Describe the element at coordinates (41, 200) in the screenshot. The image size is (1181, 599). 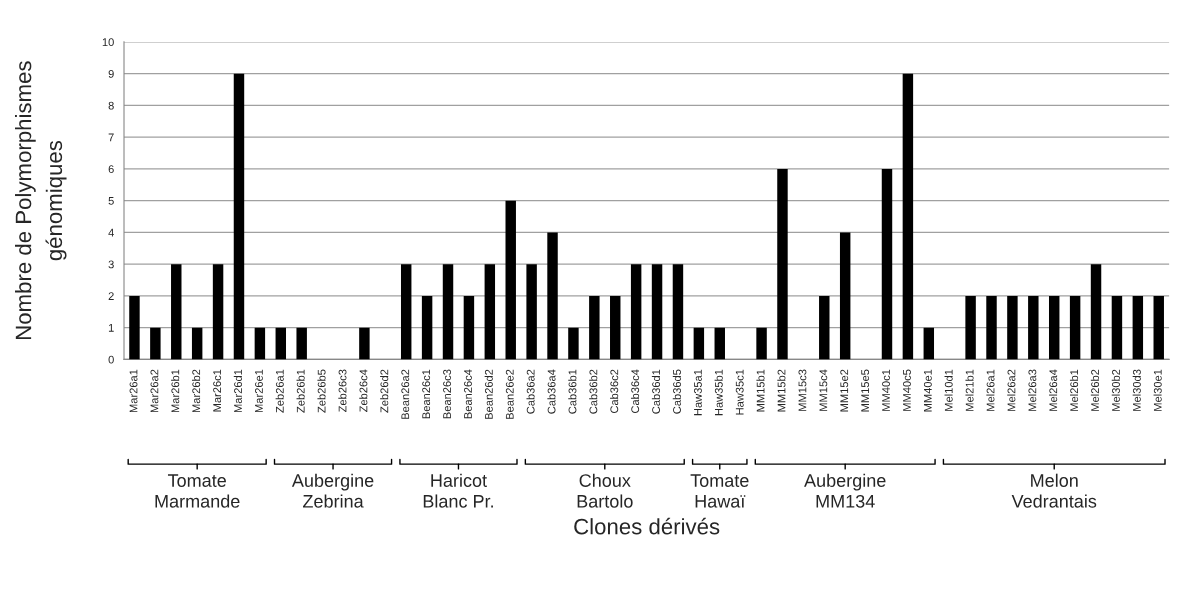
I see `y-axis-title: Nombre de Polymorphismes génomiques` at that location.